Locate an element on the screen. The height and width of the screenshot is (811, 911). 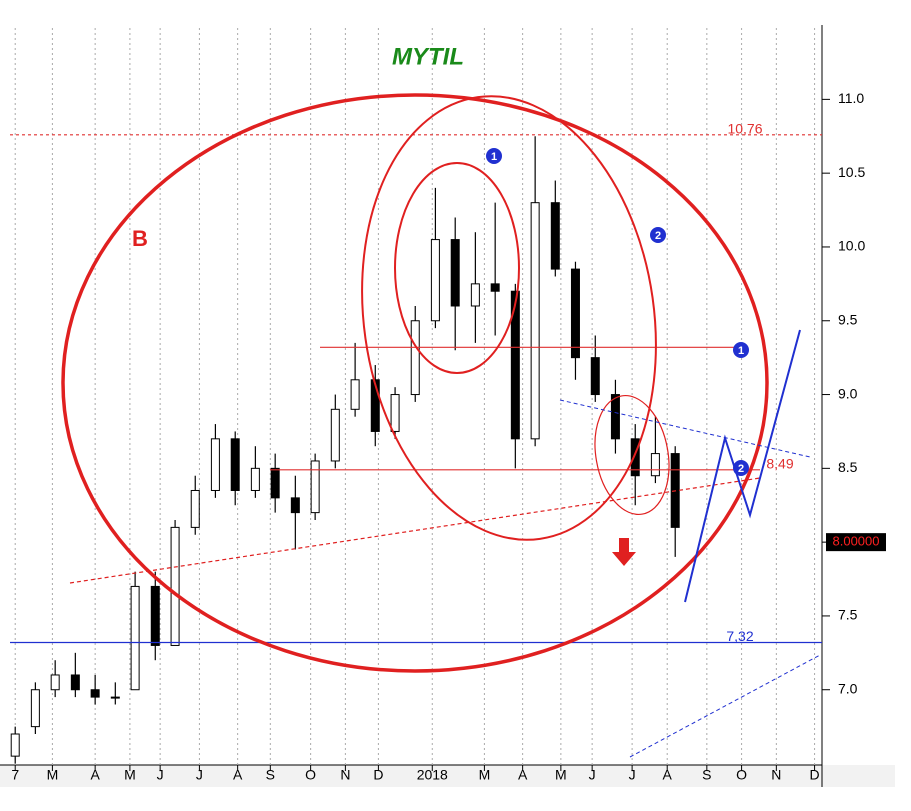
ellipse-inner is located at coordinates (457, 268).